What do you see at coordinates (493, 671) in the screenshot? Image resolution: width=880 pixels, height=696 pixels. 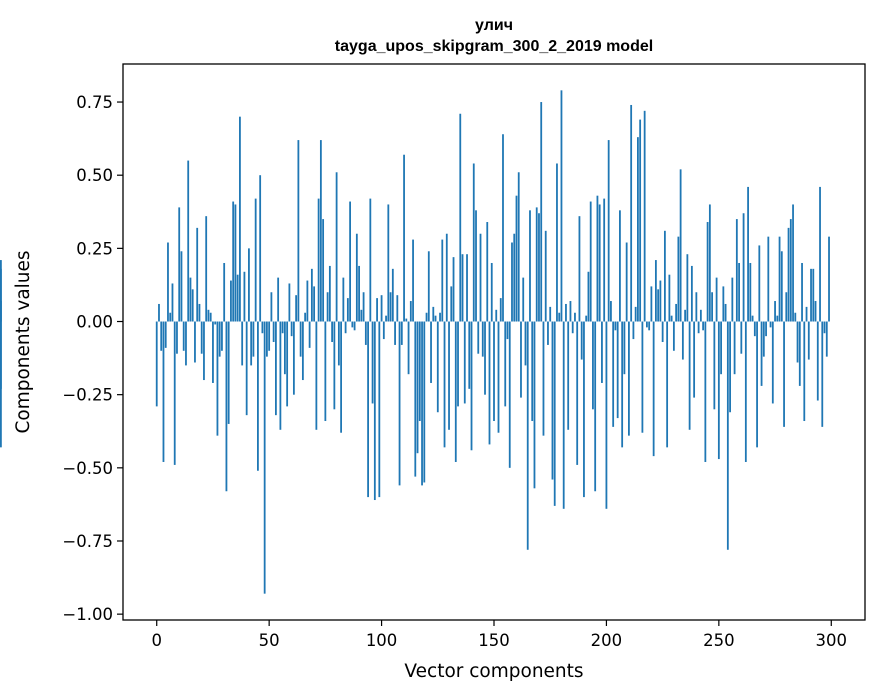 I see `x-axis-label: Vector components` at bounding box center [493, 671].